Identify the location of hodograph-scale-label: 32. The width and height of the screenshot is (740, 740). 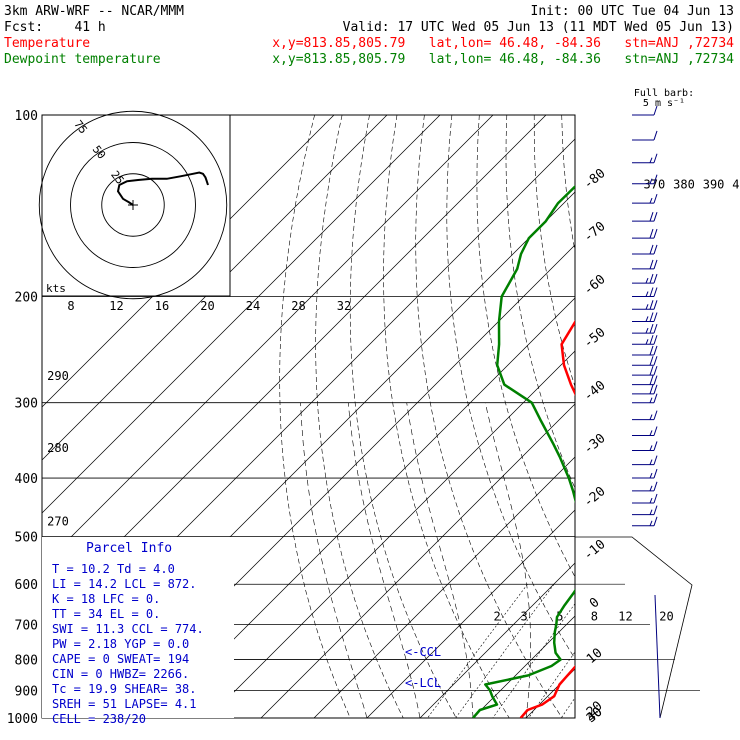
(344, 306).